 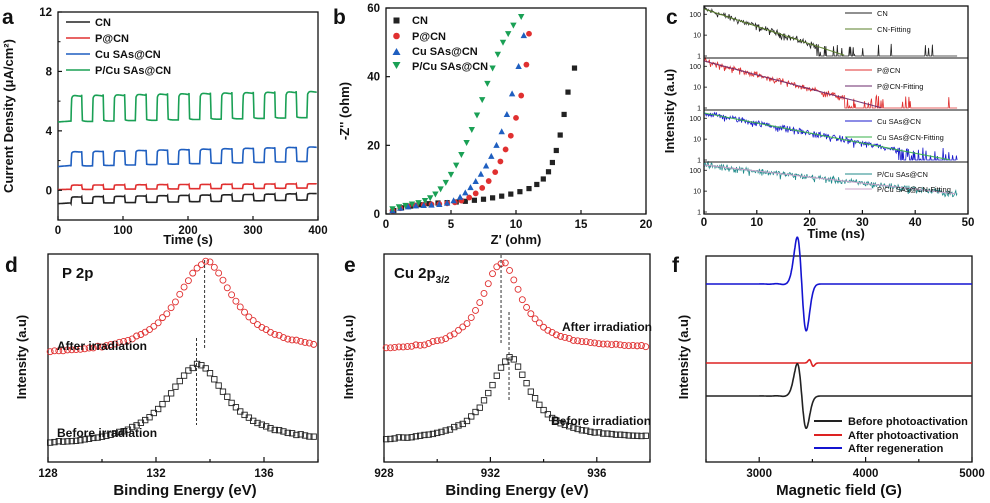 I want to click on panel-e-before-label: Before irradiation, so click(x=601, y=421).